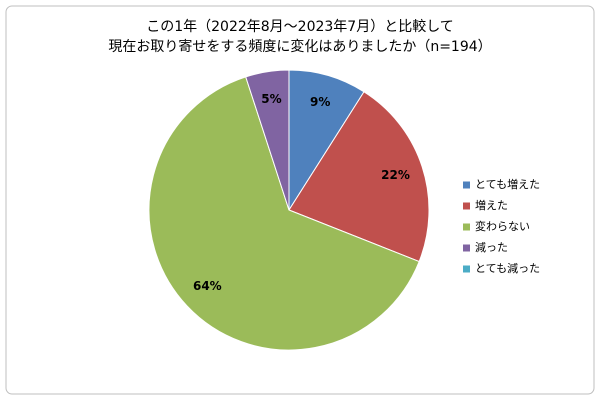 This screenshot has width=600, height=404. What do you see at coordinates (320, 102) in the screenshot?
I see `data-label: 9%` at bounding box center [320, 102].